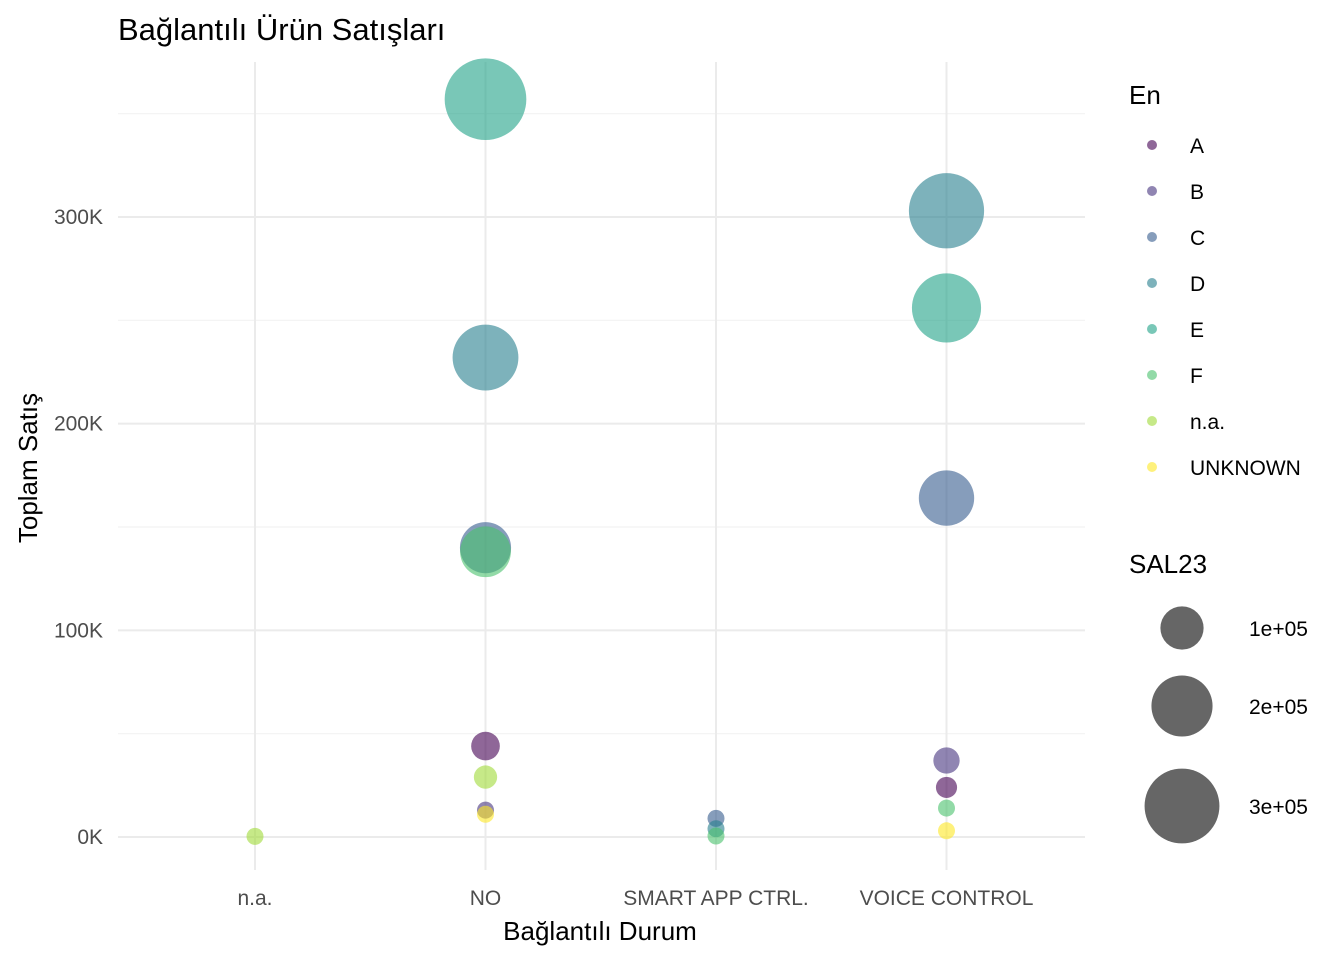  Describe the element at coordinates (1278, 629) in the screenshot. I see `size-legend-label: 1e+05` at that location.